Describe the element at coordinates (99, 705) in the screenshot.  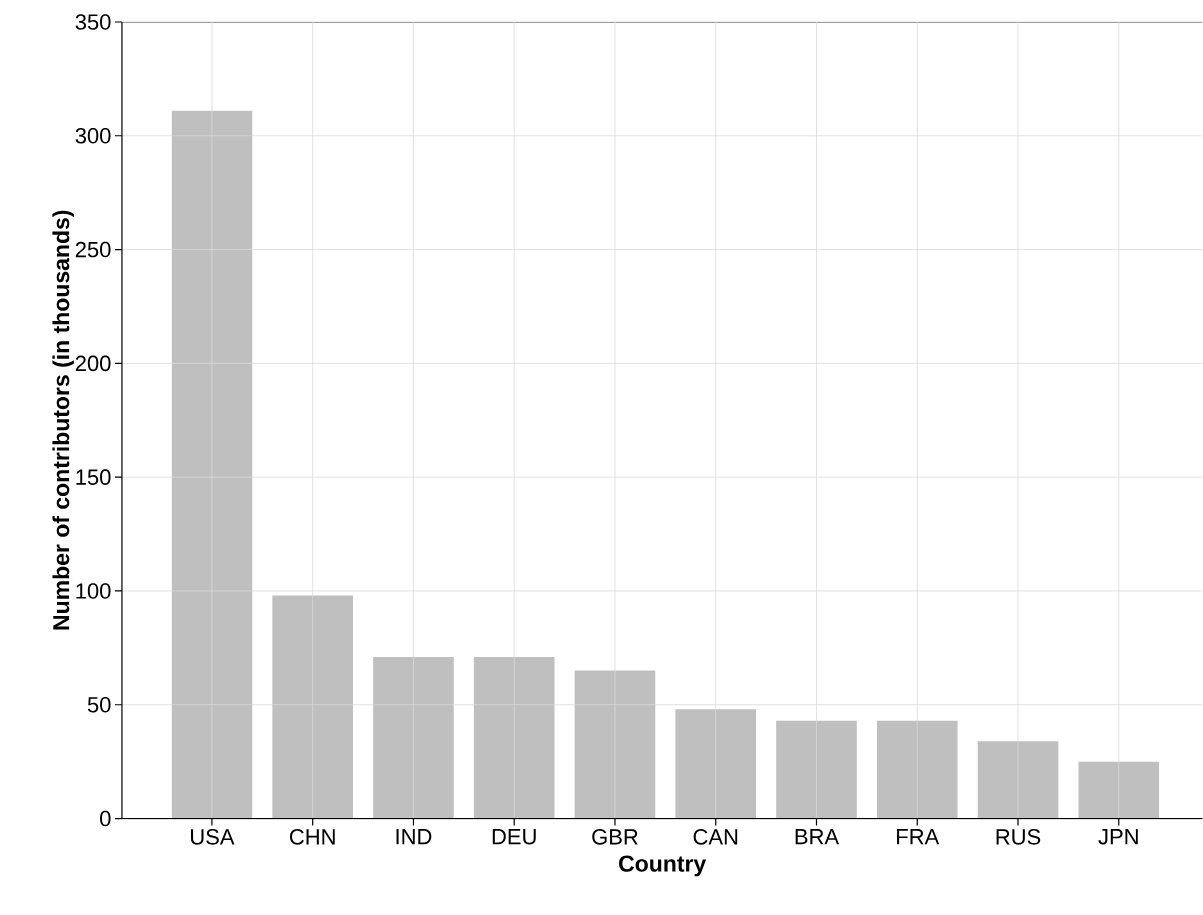
I see `y-tick-label: 50` at that location.